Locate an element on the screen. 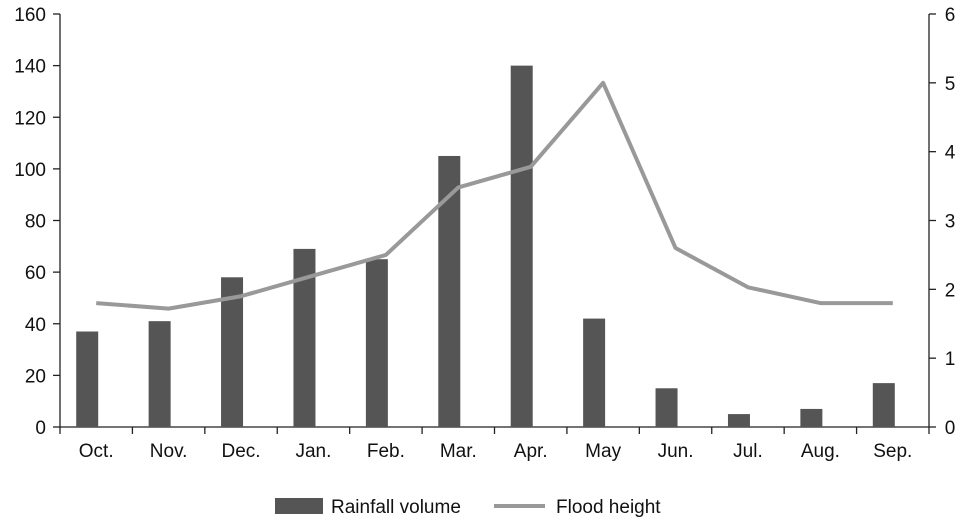 Image resolution: width=969 pixels, height=521 pixels. x-tick-label: May is located at coordinates (603, 451).